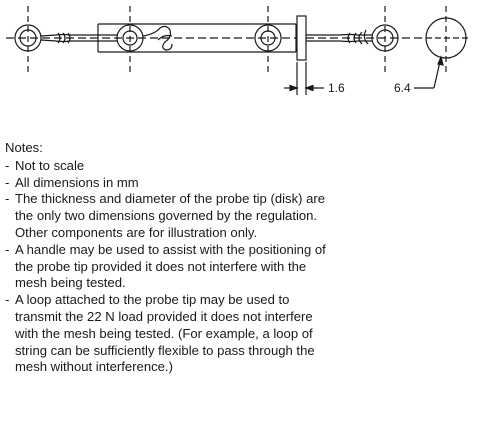 This screenshot has width=482, height=421. I want to click on thickness-label: 1.6, so click(336, 88).